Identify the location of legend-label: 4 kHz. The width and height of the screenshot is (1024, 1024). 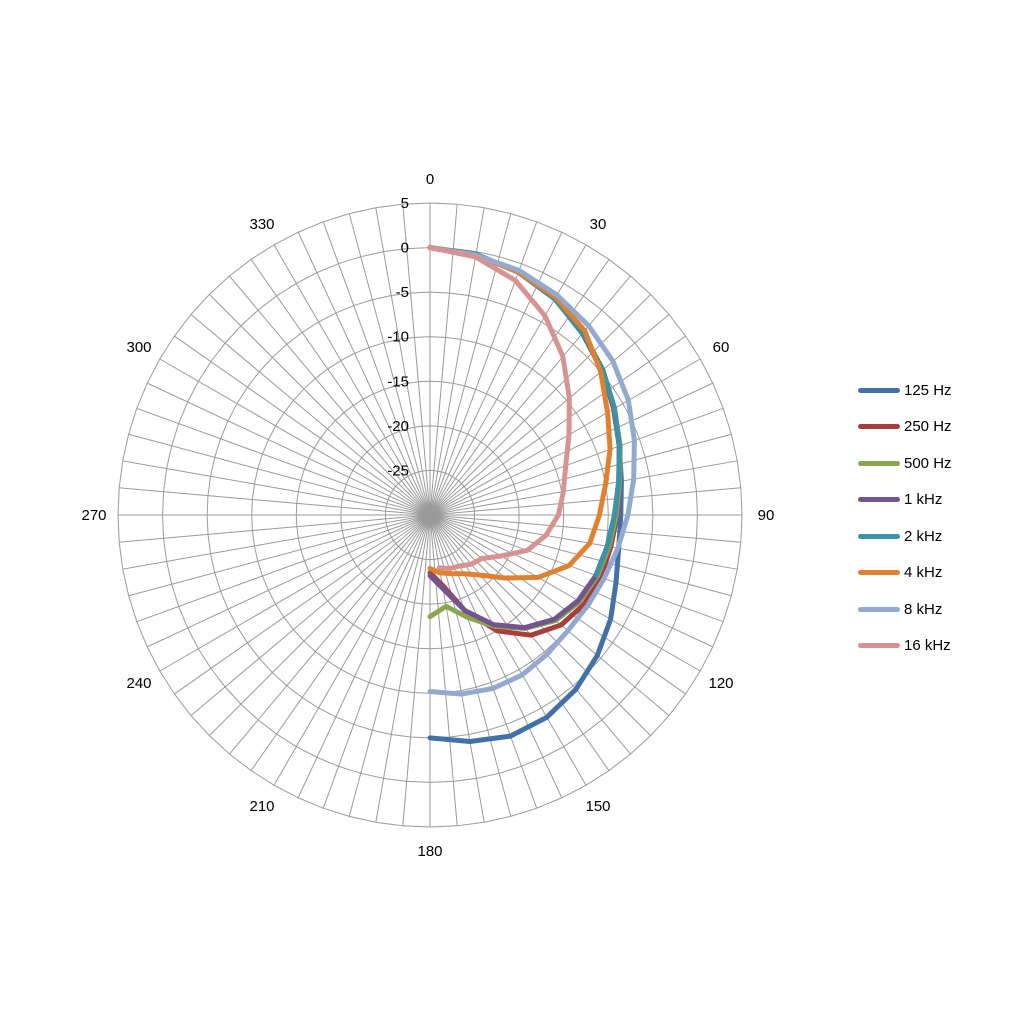
(923, 573).